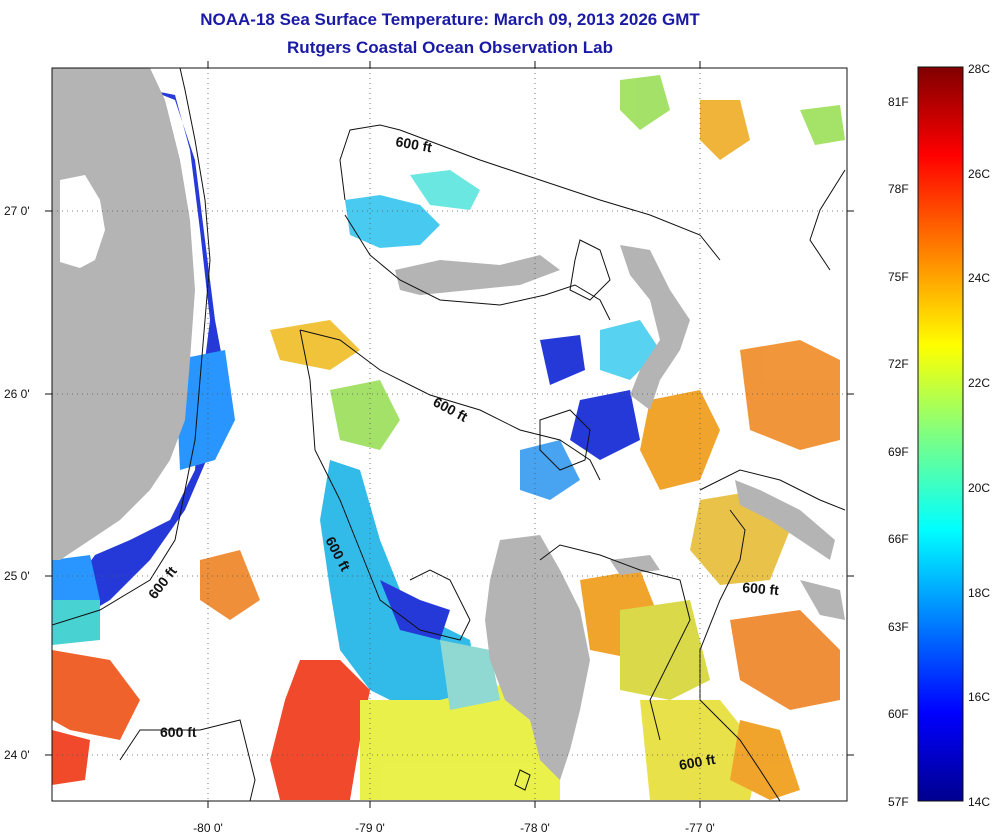 This screenshot has height=840, width=1000. Describe the element at coordinates (979, 697) in the screenshot. I see `colorbar-celsius-label: 16C` at that location.